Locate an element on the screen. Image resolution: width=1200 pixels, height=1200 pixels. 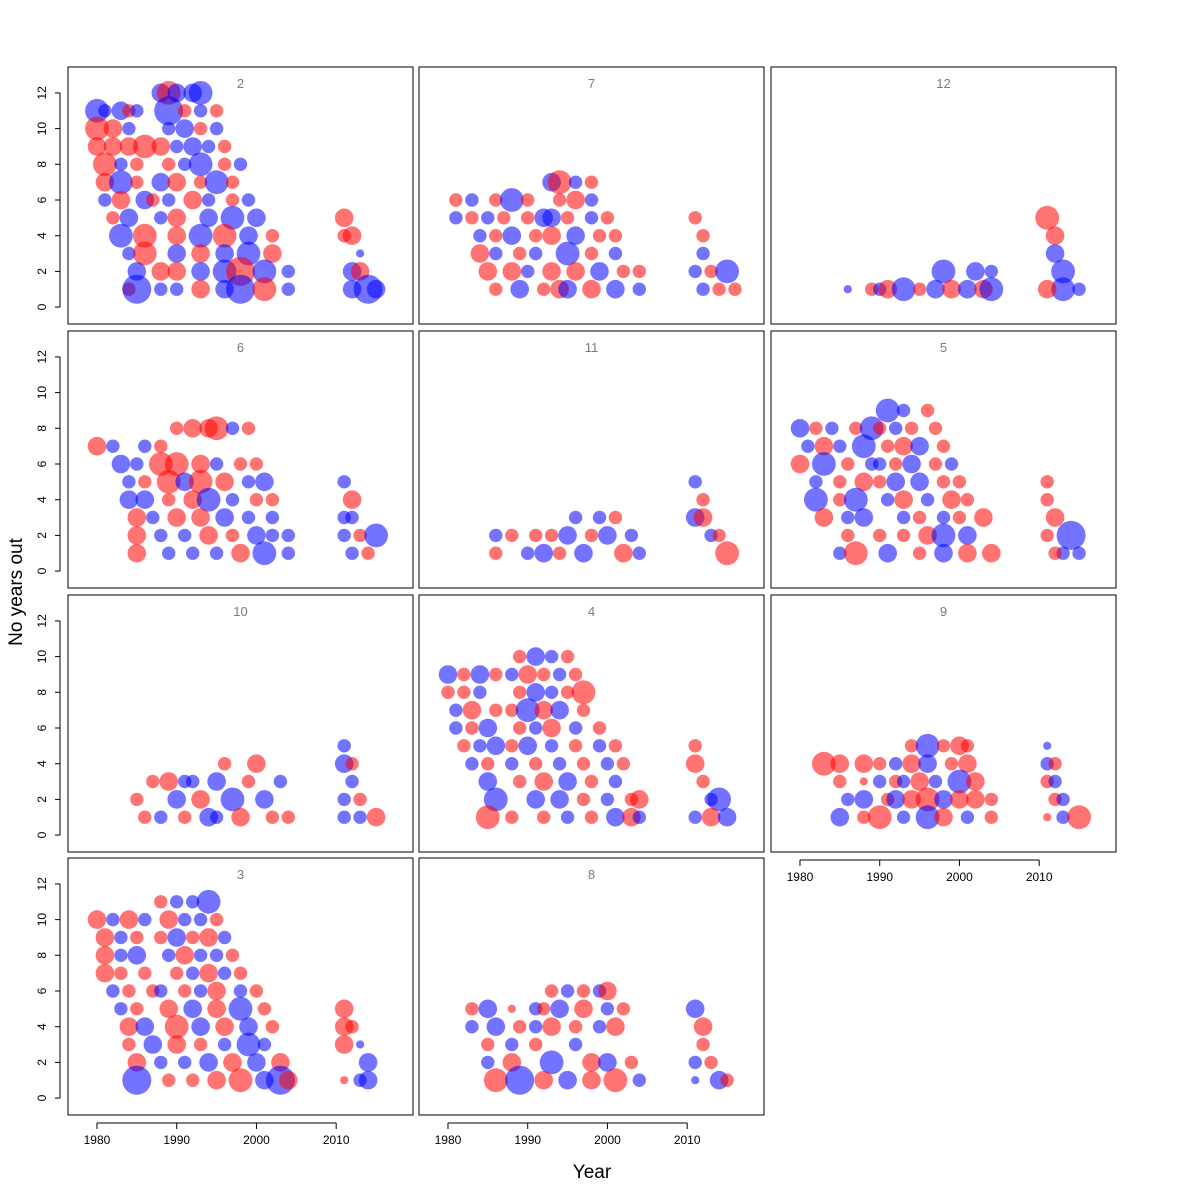
panel-title: 8 is located at coordinates (591, 874).